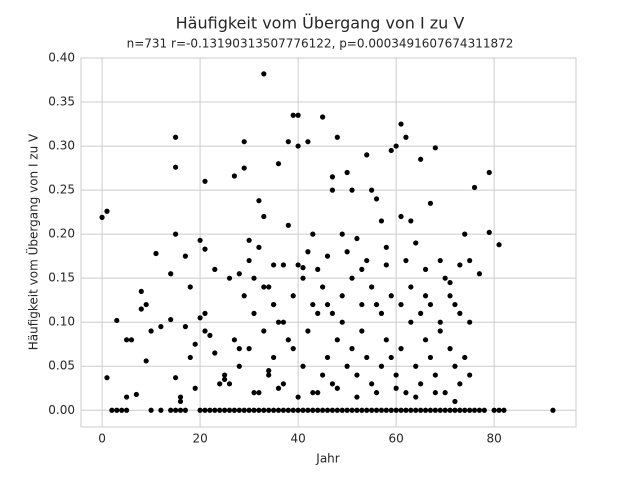  What do you see at coordinates (61, 102) in the screenshot?
I see `y-tick-label: 0.35` at bounding box center [61, 102].